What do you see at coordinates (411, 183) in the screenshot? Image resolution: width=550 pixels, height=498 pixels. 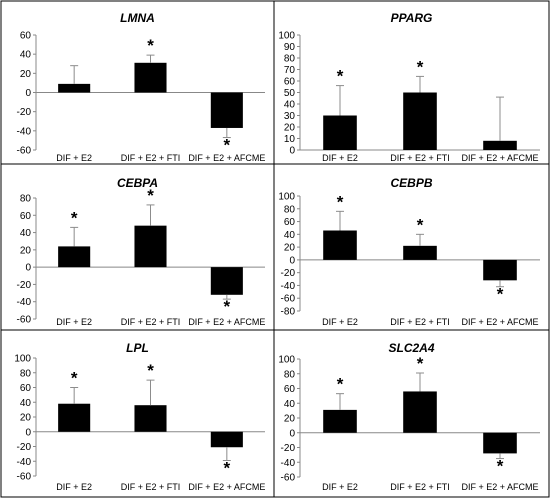 I see `chart-3-title: CEBPB` at bounding box center [411, 183].